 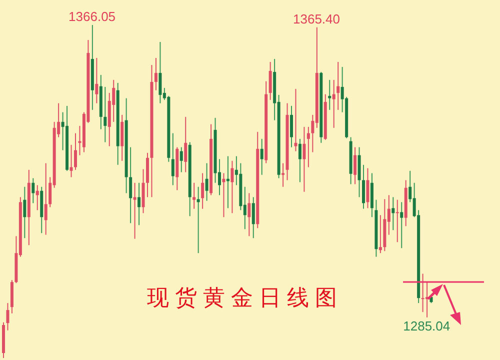 I want to click on annotation: 1365.40, so click(x=316, y=18).